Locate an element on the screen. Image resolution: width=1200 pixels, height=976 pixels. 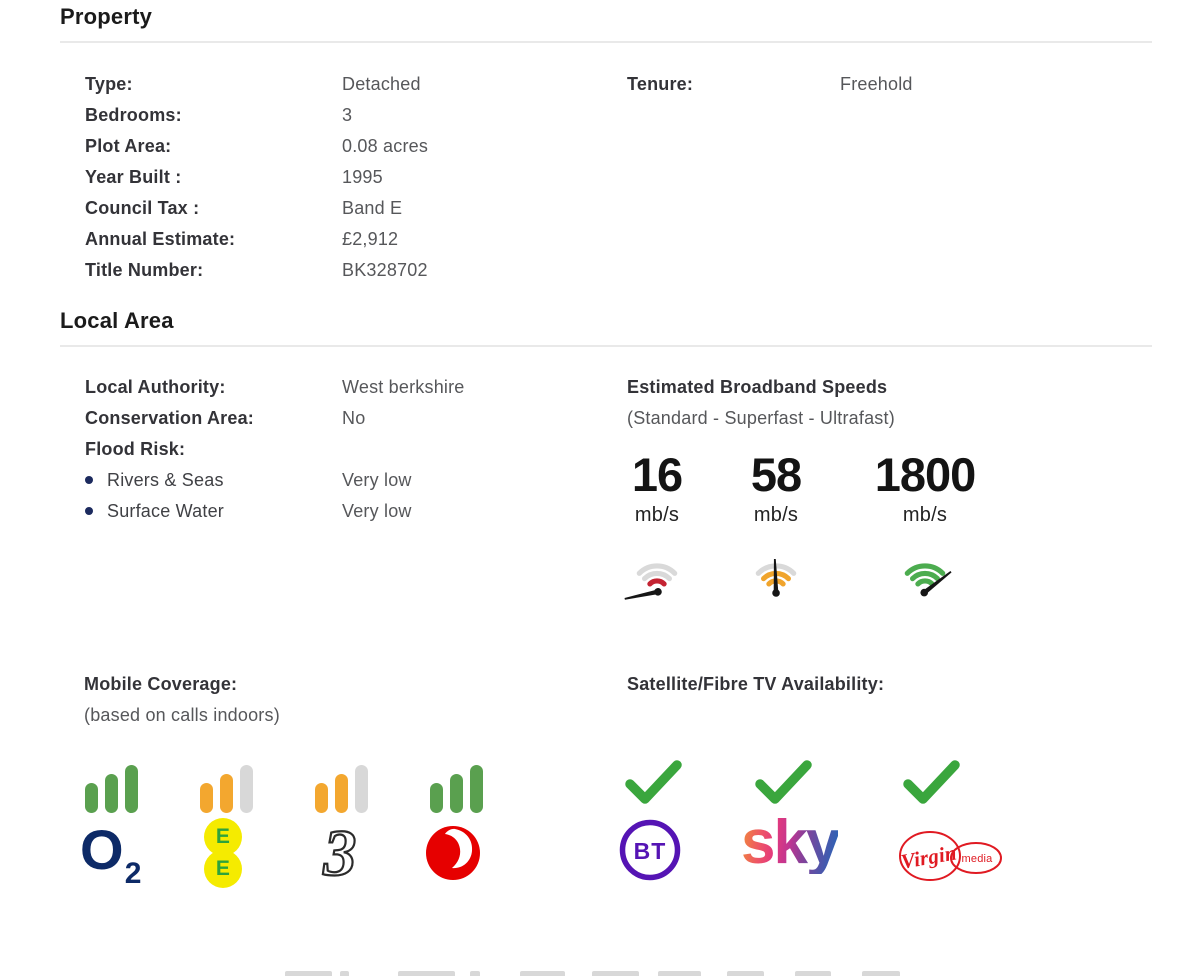
row-value: West berkshire is located at coordinates (403, 387).